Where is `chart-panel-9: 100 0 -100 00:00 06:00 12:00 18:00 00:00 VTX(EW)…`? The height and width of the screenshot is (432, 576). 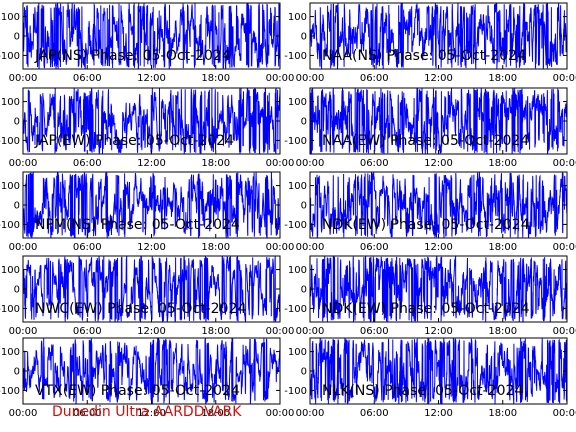
chart-panel-9: 100 0 -100 00:00 06:00 12:00 18:00 00:00 VTX(EW)… is located at coordinates (147, 378).